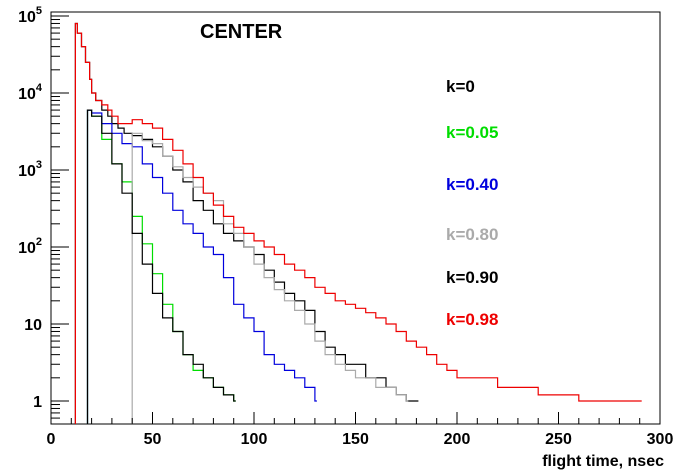  Describe the element at coordinates (241, 32) in the screenshot. I see `chart-title: CENTER` at that location.